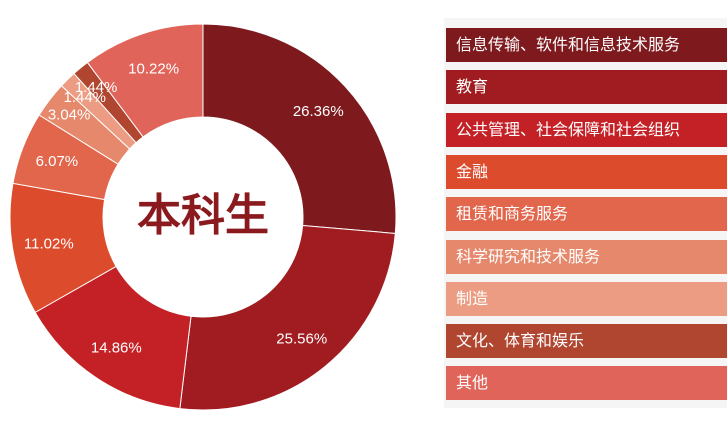 This screenshot has height=421, width=727. What do you see at coordinates (301, 338) in the screenshot?
I see `slice-label-1: 25.56%` at bounding box center [301, 338].